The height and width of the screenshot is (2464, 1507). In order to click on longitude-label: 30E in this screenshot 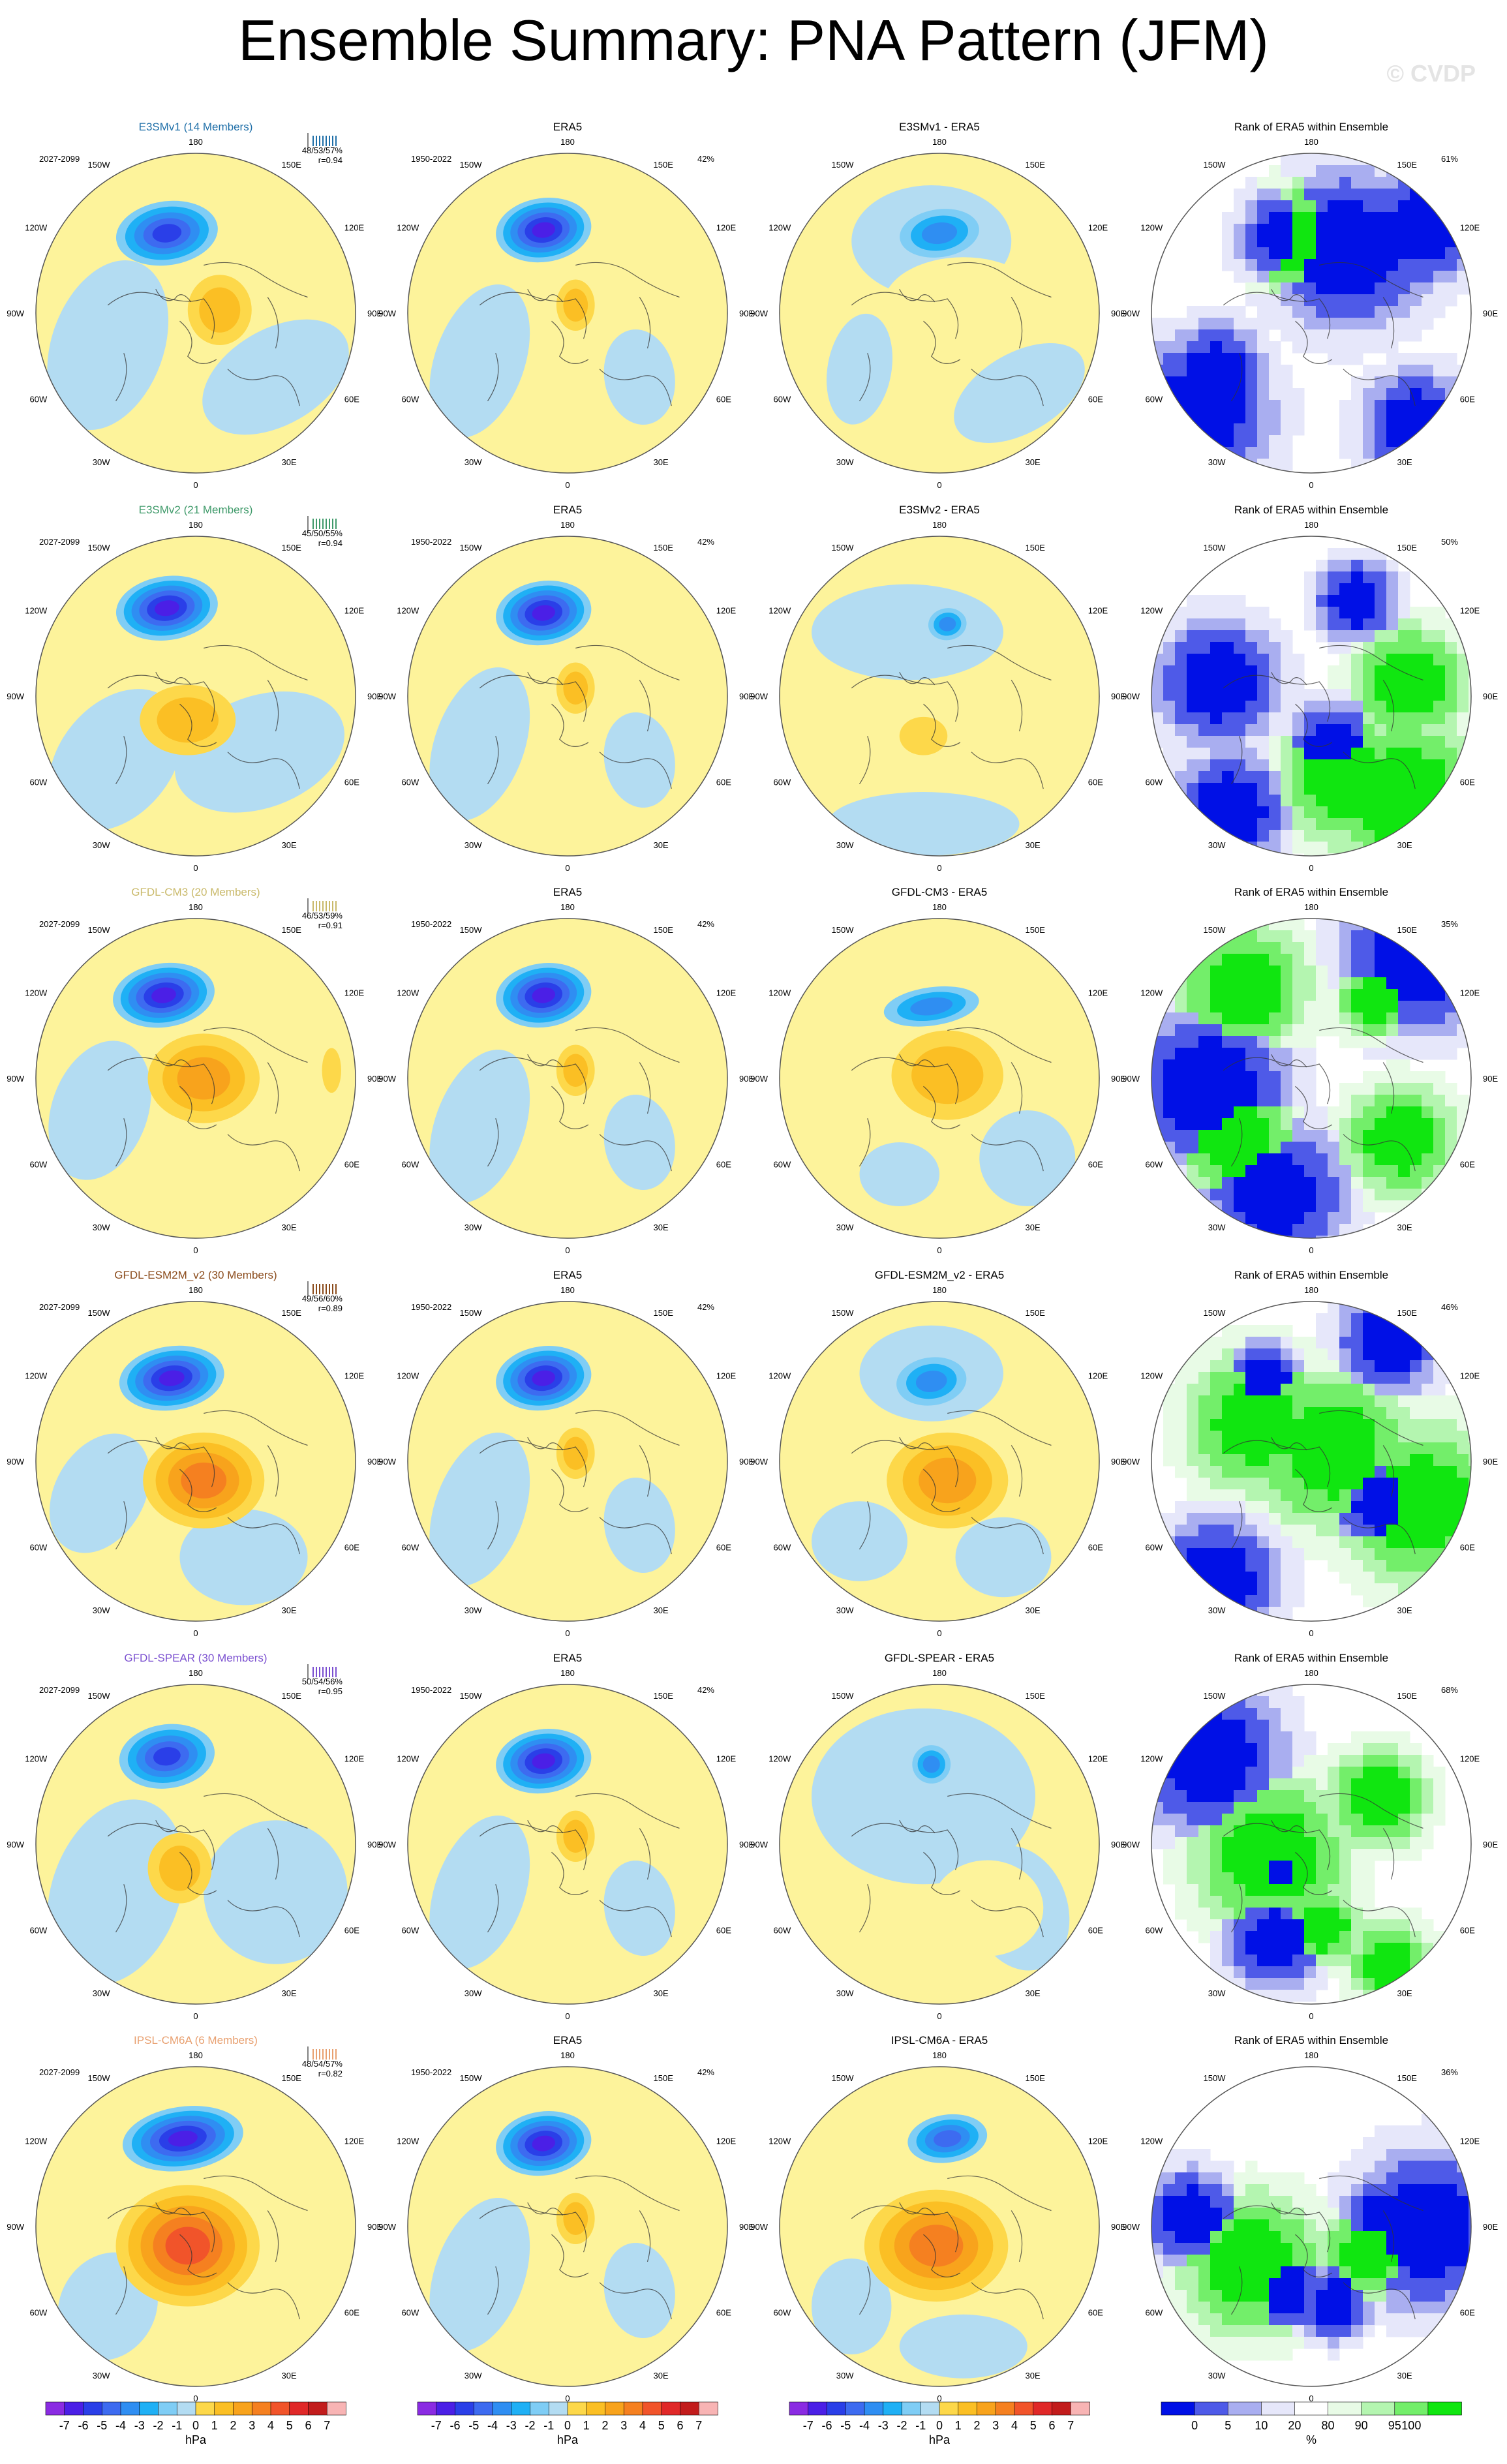, I will do `click(661, 1993)`.